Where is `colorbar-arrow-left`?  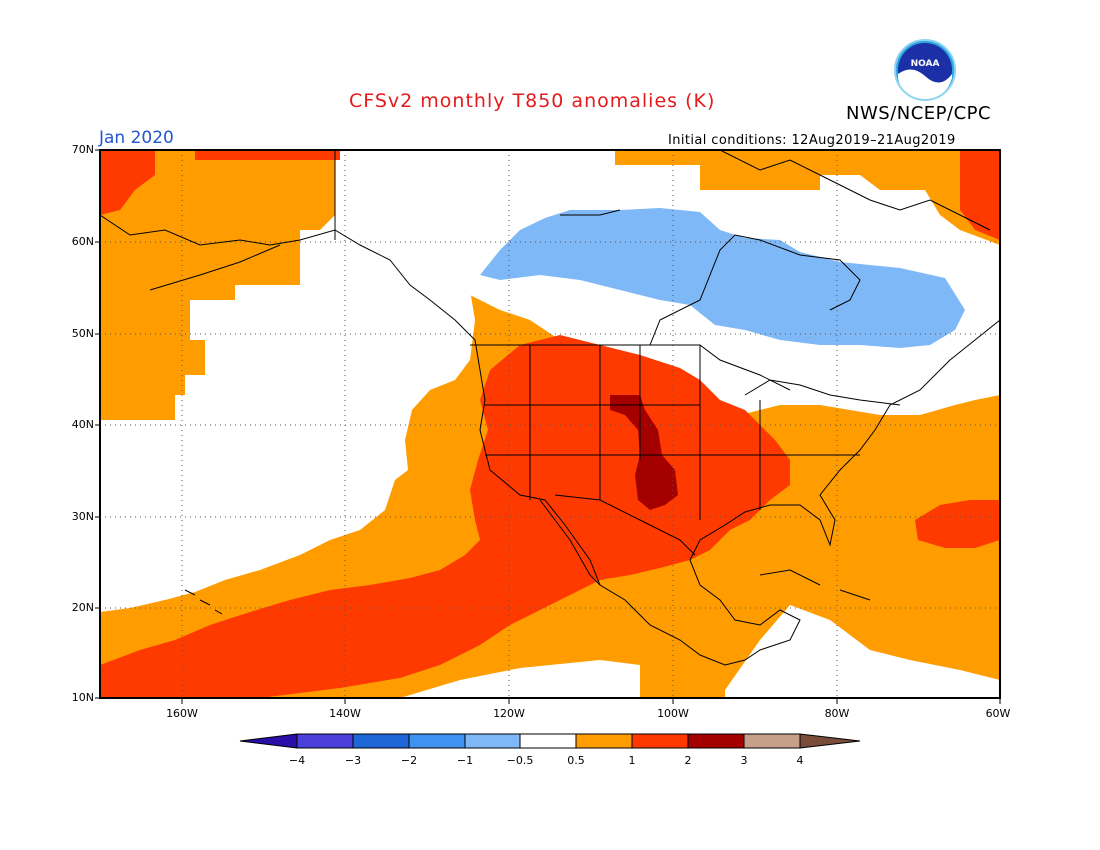 colorbar-arrow-left is located at coordinates (268, 741).